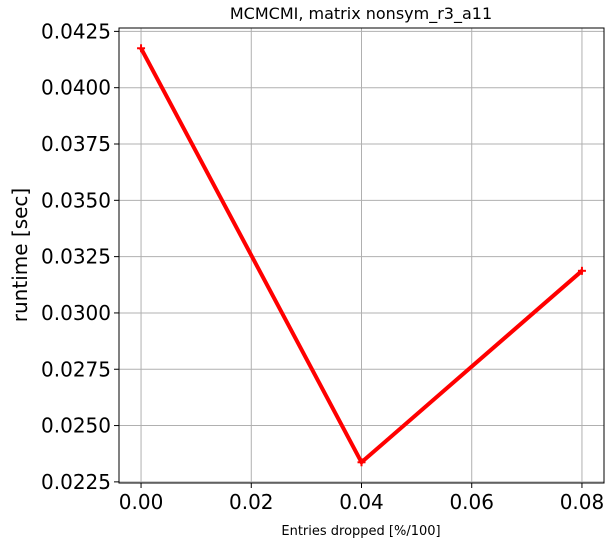  What do you see at coordinates (141, 502) in the screenshot?
I see `x-tick-label: 0.00` at bounding box center [141, 502].